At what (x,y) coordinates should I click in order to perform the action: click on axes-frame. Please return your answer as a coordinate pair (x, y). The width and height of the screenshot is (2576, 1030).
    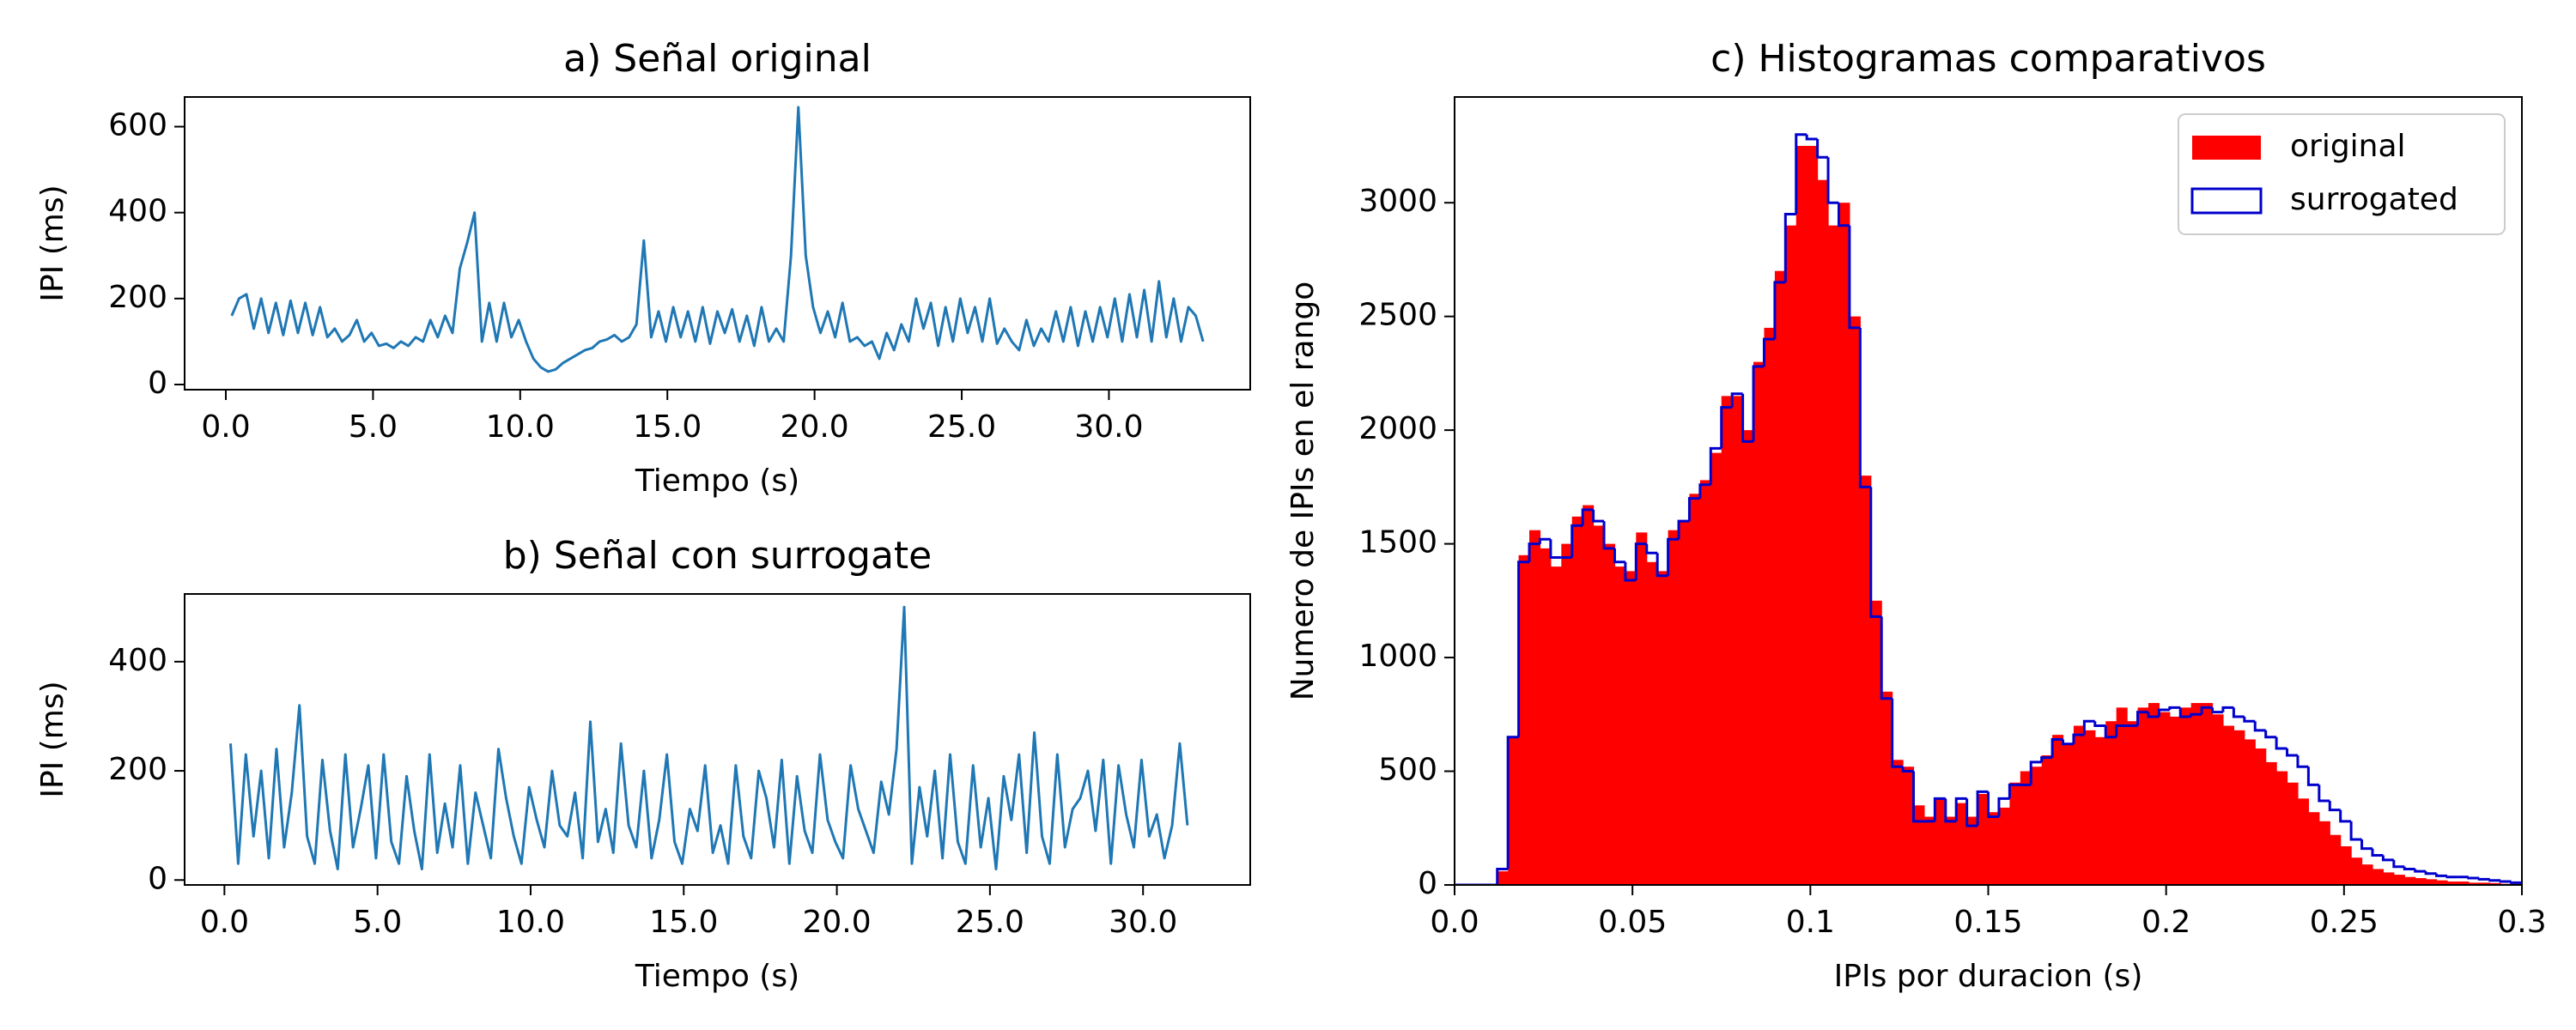
    Looking at the image, I should click on (717, 243).